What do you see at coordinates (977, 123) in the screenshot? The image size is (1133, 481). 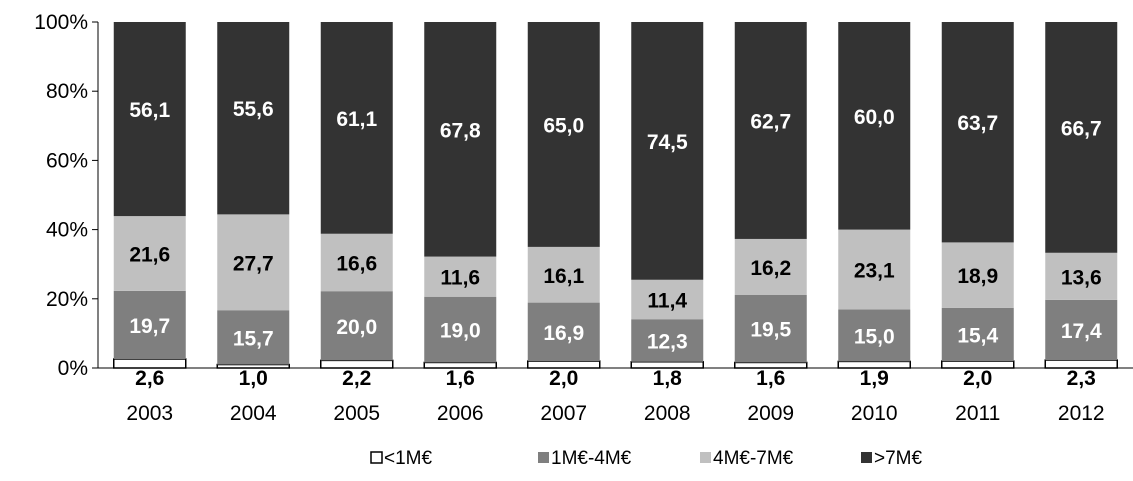 I see `bar-data-label: 63,7` at bounding box center [977, 123].